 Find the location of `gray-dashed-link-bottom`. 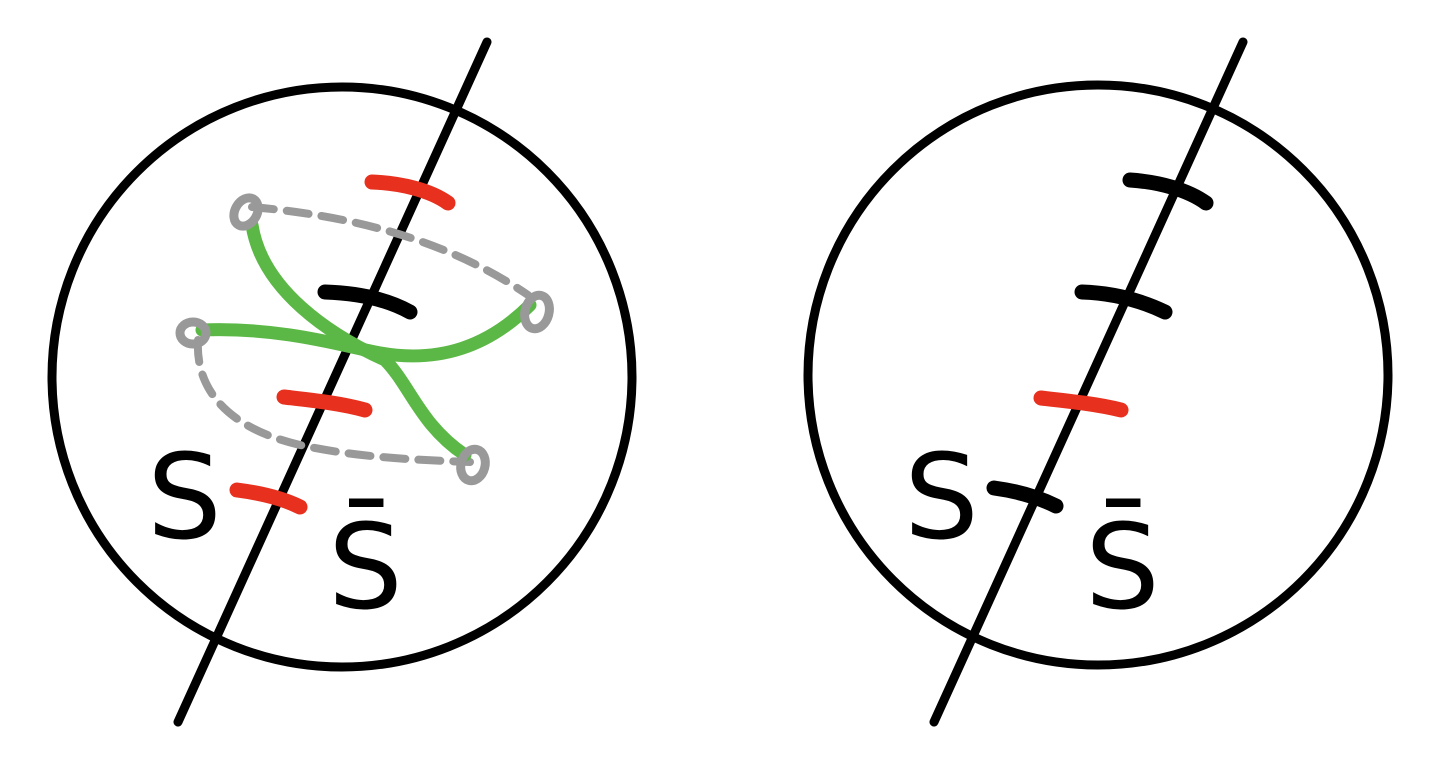

gray-dashed-link-bottom is located at coordinates (333, 401).